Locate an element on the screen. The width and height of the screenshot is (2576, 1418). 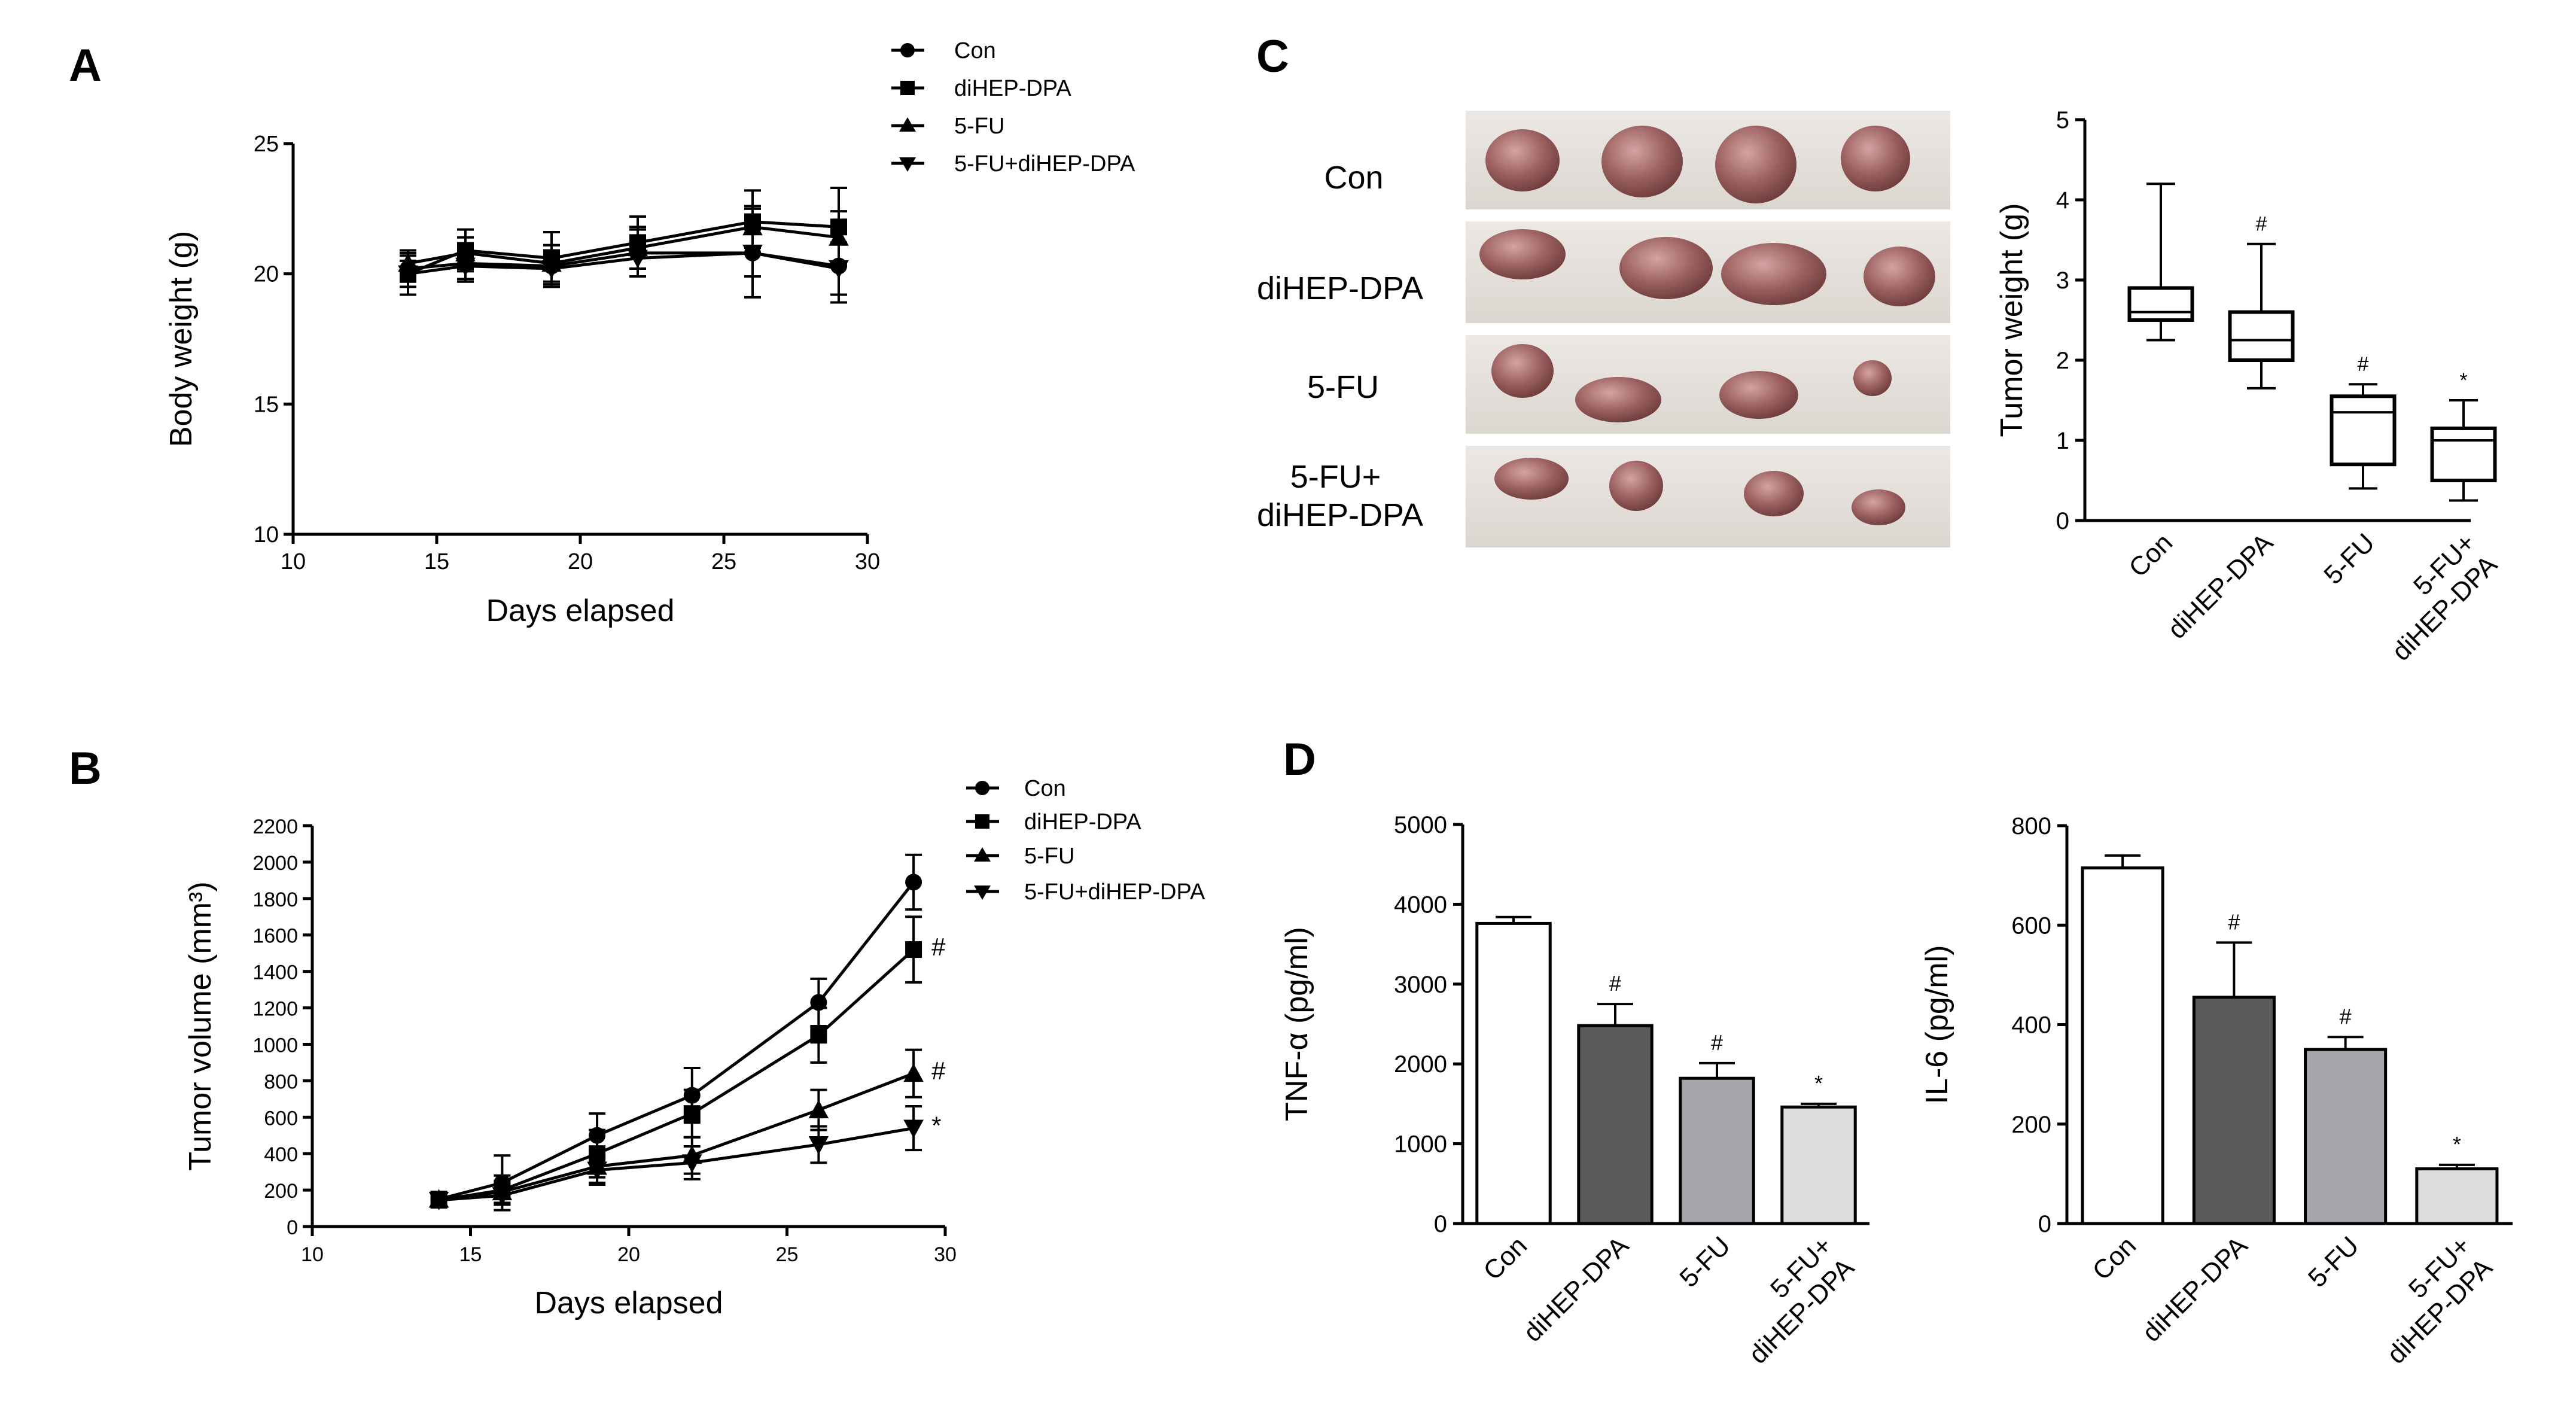
category-label: diHEP-DPA is located at coordinates (2195, 1289).